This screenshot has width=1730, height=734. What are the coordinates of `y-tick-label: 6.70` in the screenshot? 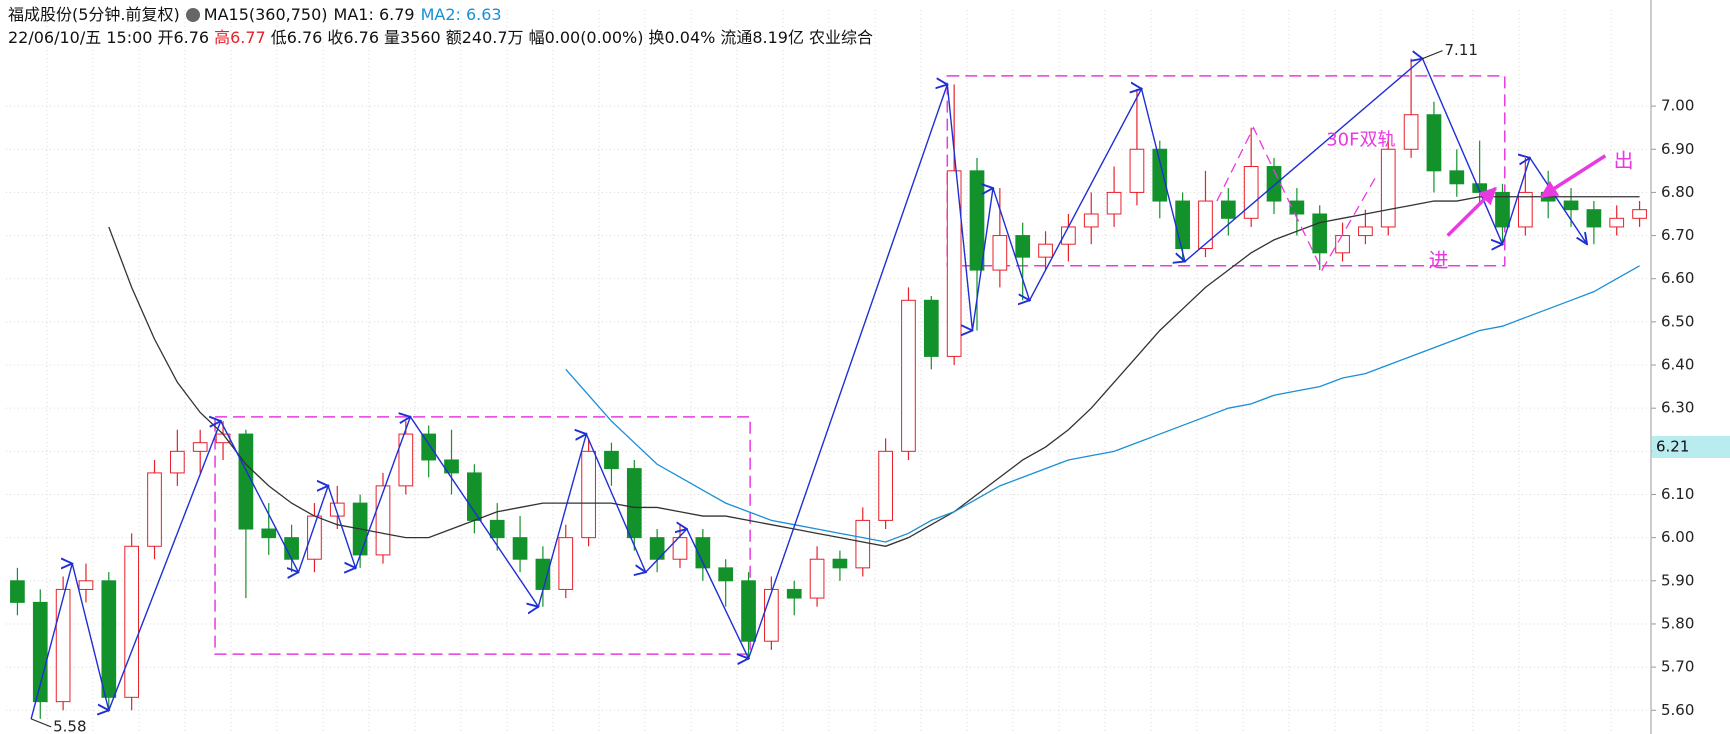 It's located at (1677, 235).